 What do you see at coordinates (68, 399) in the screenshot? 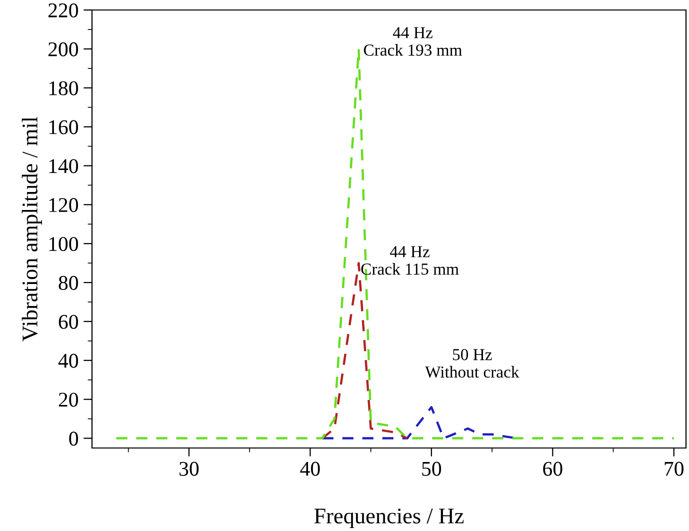
I see `y-tick-label: 20` at bounding box center [68, 399].